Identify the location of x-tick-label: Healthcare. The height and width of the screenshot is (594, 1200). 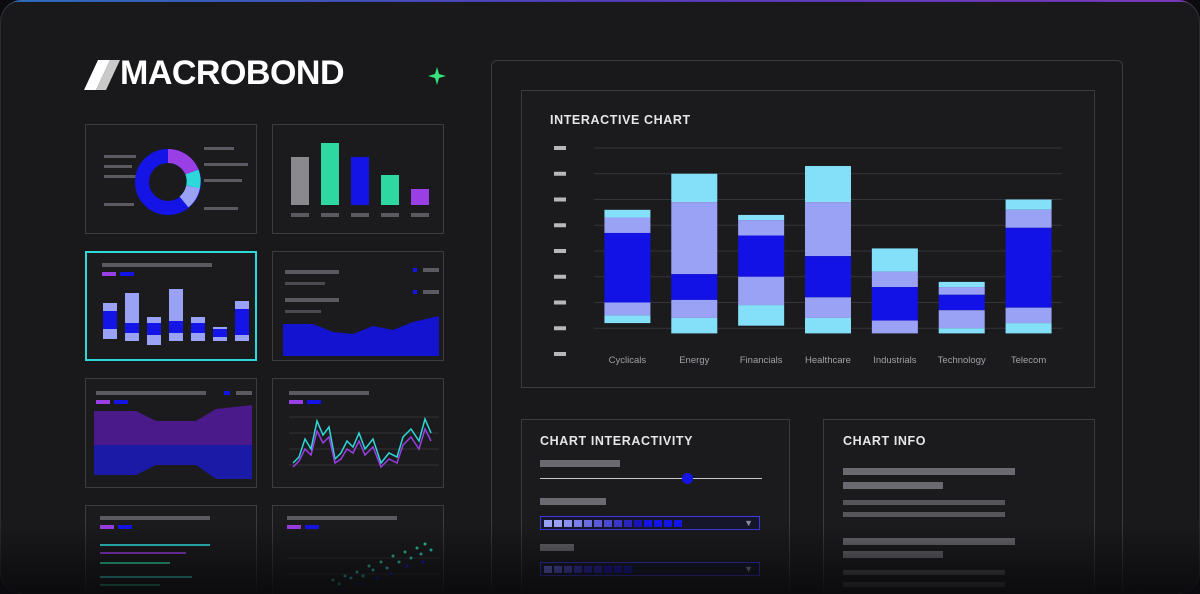
(828, 360).